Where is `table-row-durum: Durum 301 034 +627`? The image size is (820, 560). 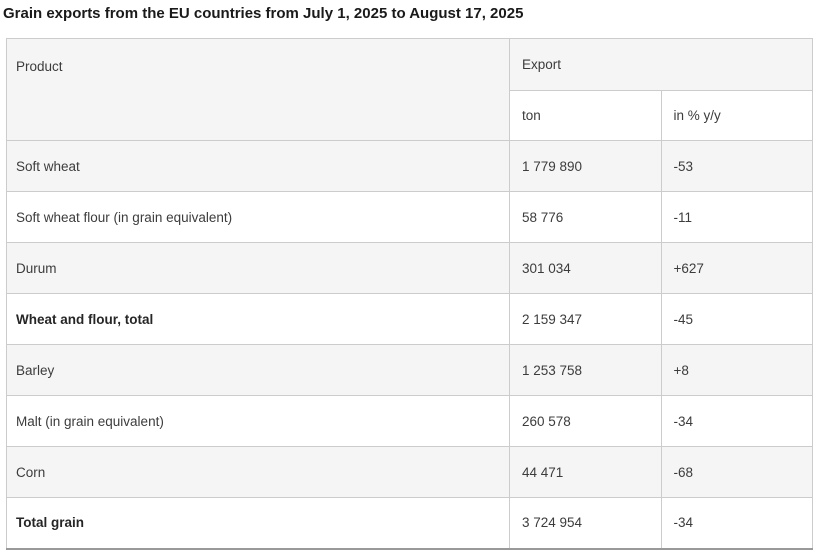
table-row-durum: Durum 301 034 +627 is located at coordinates (409, 268).